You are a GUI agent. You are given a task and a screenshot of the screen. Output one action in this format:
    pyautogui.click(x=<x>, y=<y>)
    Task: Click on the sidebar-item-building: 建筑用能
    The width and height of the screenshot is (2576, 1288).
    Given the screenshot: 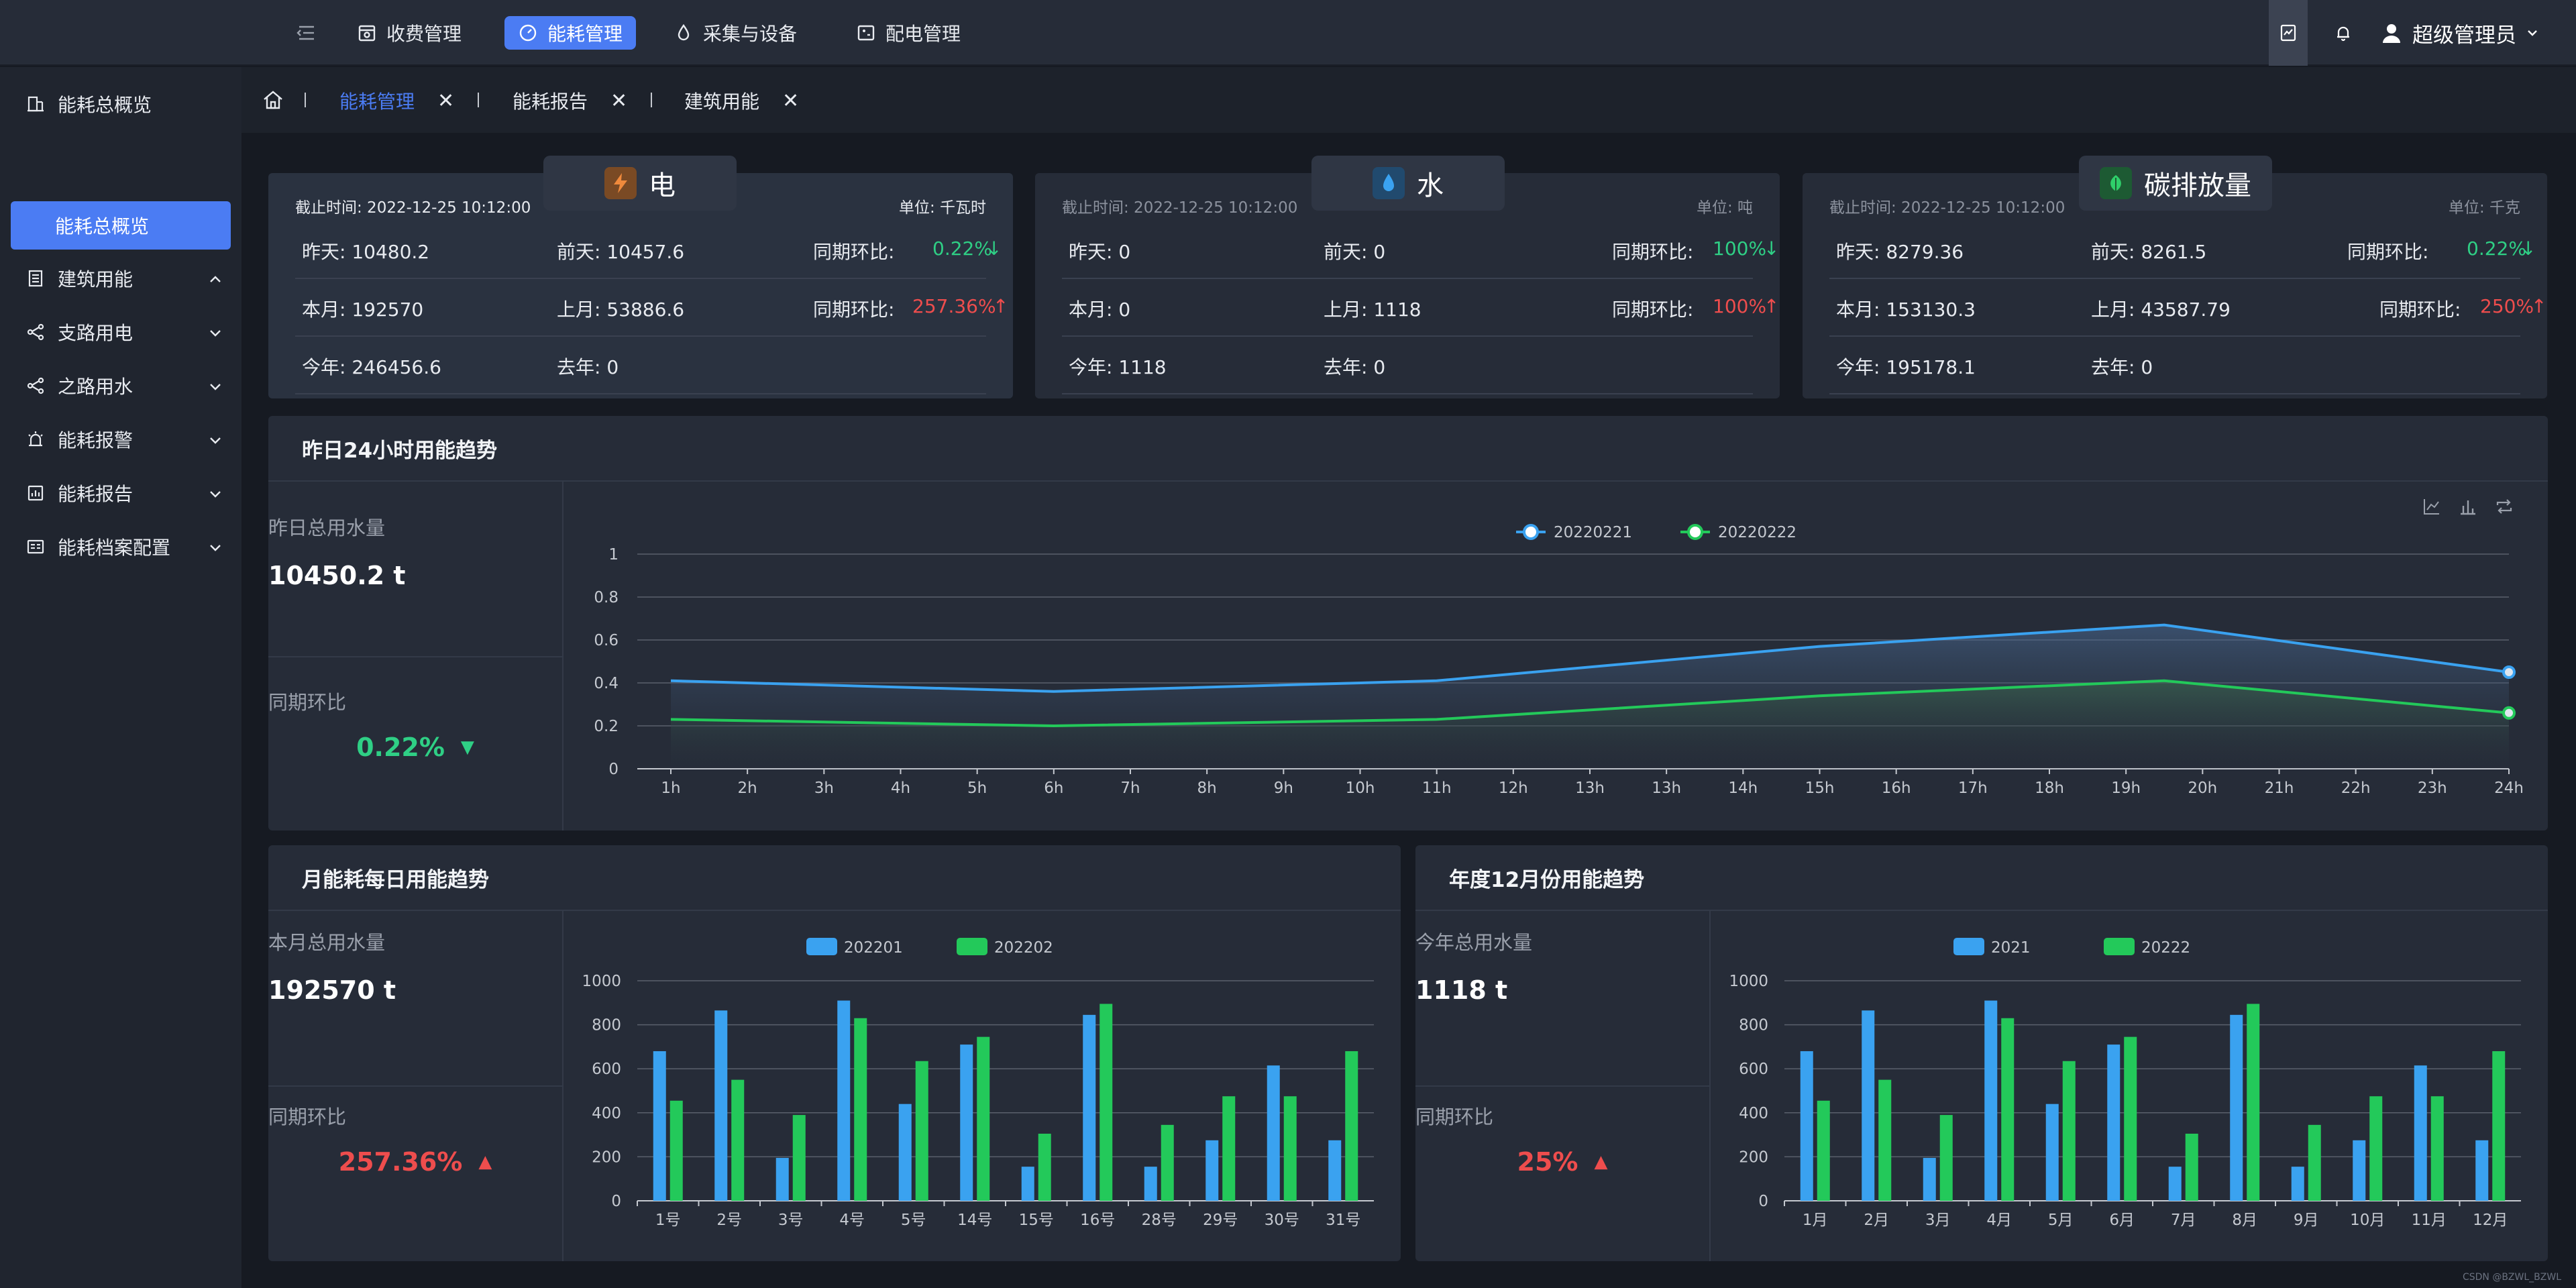 What is the action you would take?
    pyautogui.click(x=120, y=278)
    